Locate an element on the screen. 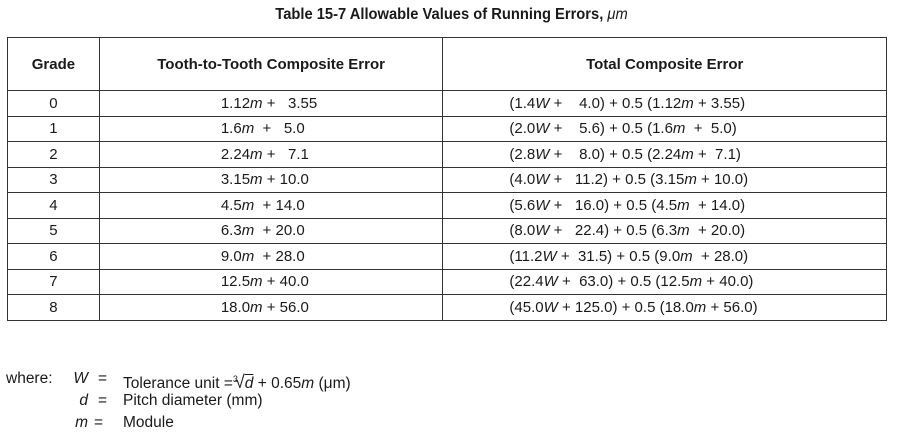  header-tooth-to-tooth: Tooth-to-Tooth Composite Error is located at coordinates (271, 64).